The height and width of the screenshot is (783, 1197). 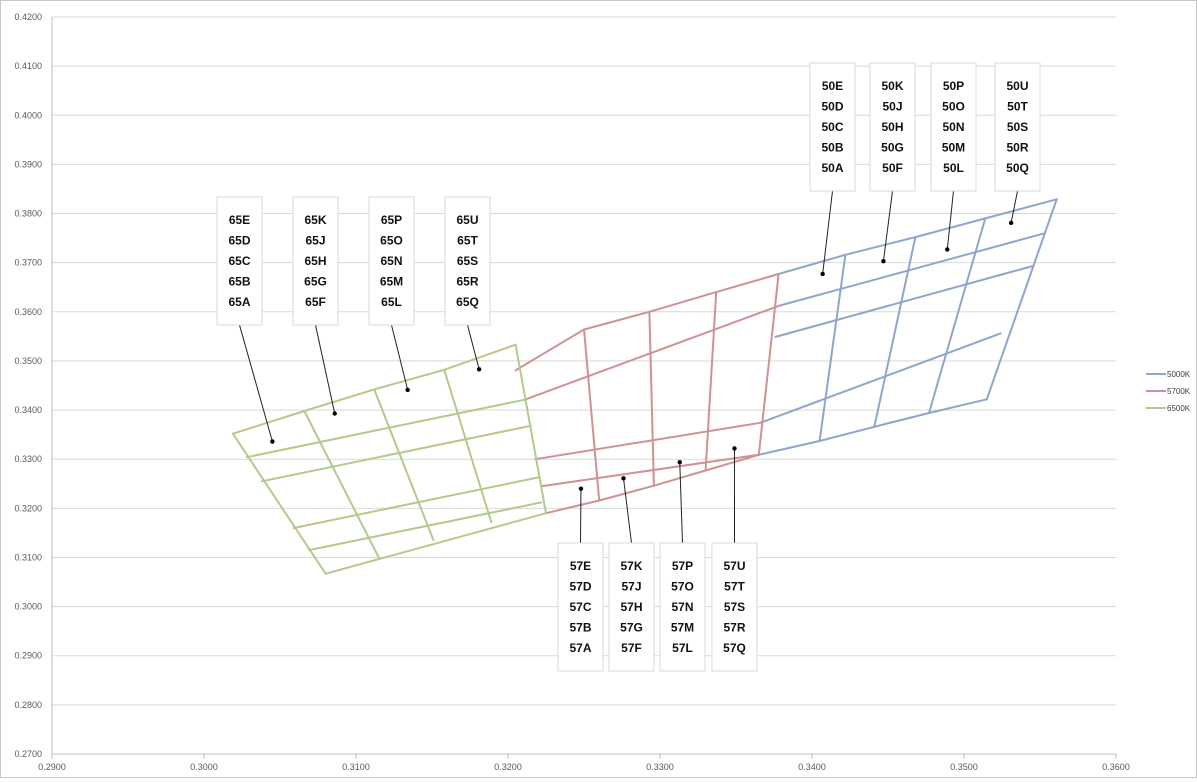 I want to click on bin-code-label: 65H, so click(x=315, y=261).